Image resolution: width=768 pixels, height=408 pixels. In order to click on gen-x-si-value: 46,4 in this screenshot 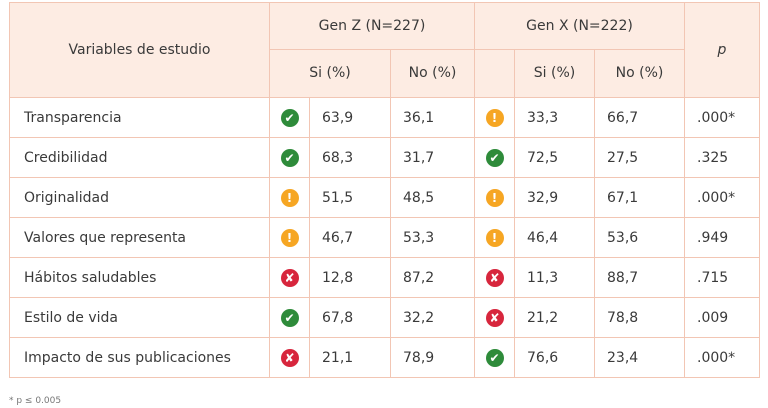, I will do `click(554, 237)`.